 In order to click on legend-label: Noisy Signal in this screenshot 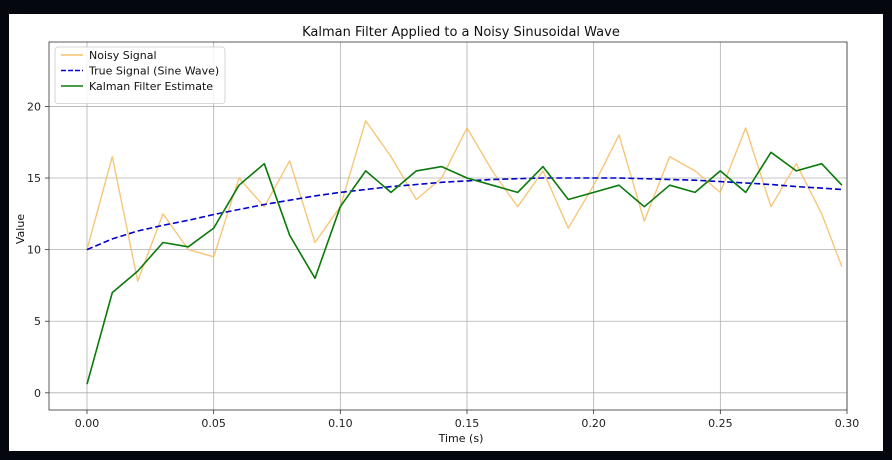, I will do `click(123, 55)`.